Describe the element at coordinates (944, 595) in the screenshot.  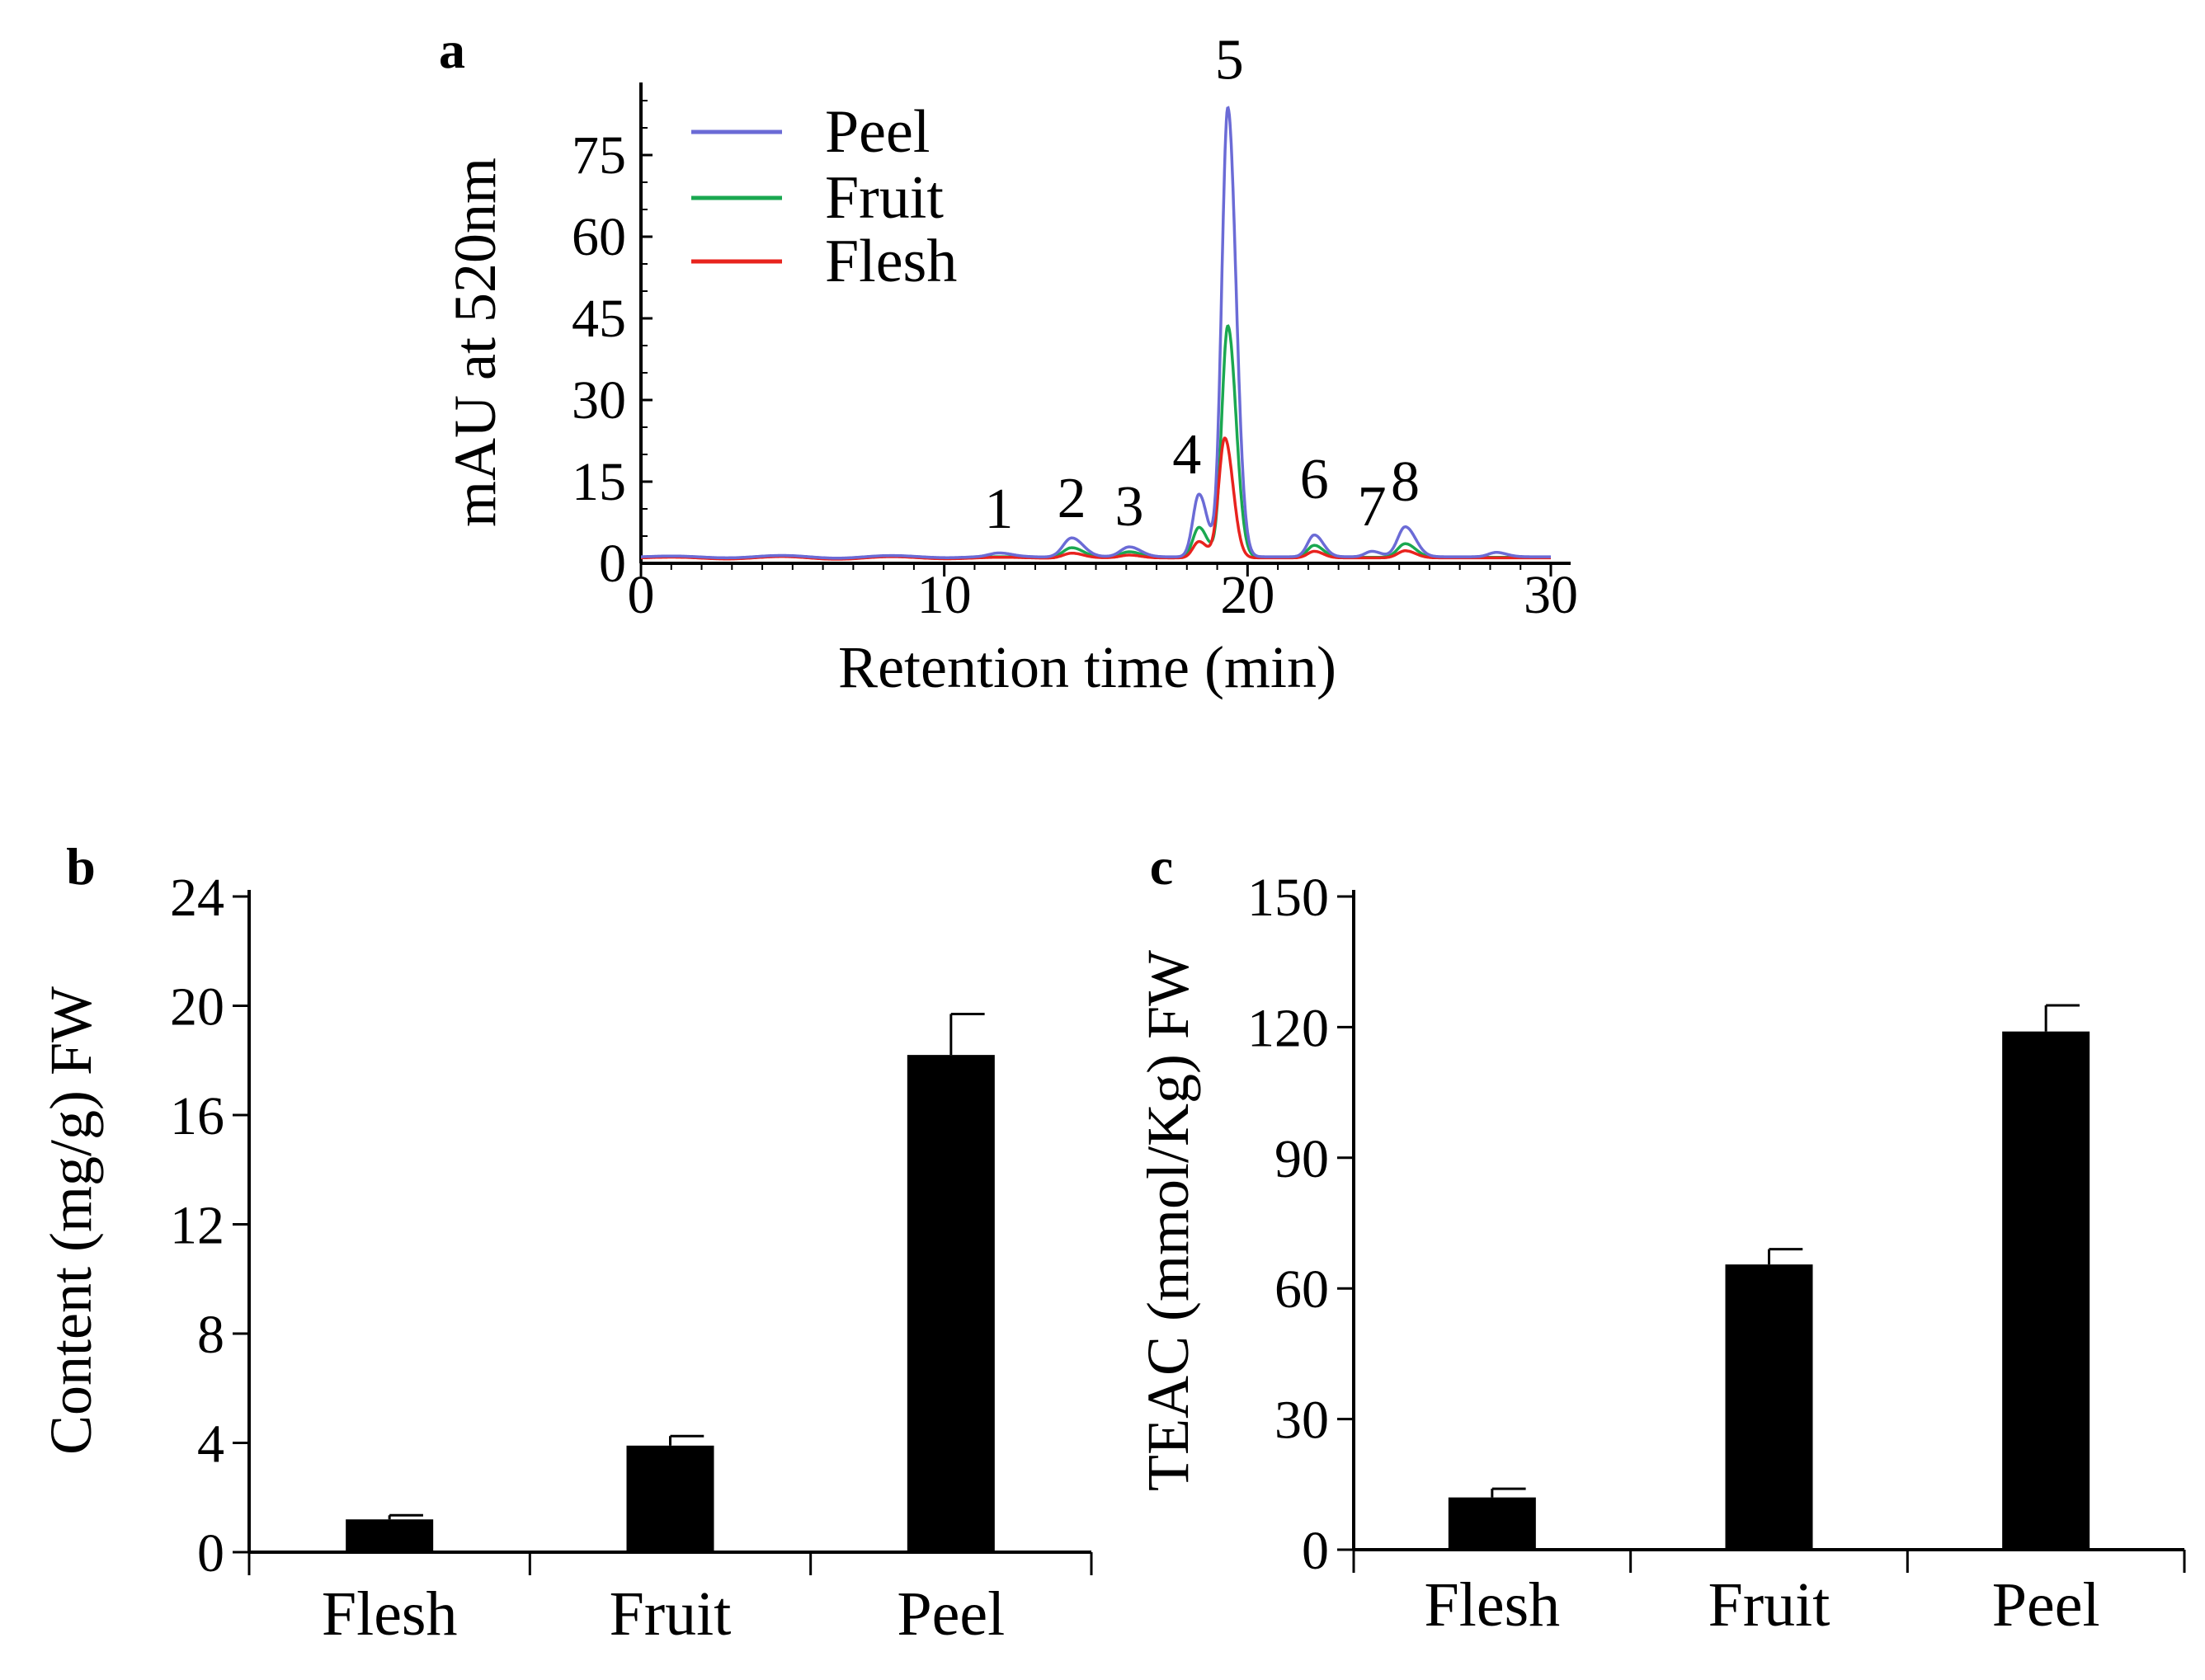
I see `panel-a-x-tick-label: 10` at that location.